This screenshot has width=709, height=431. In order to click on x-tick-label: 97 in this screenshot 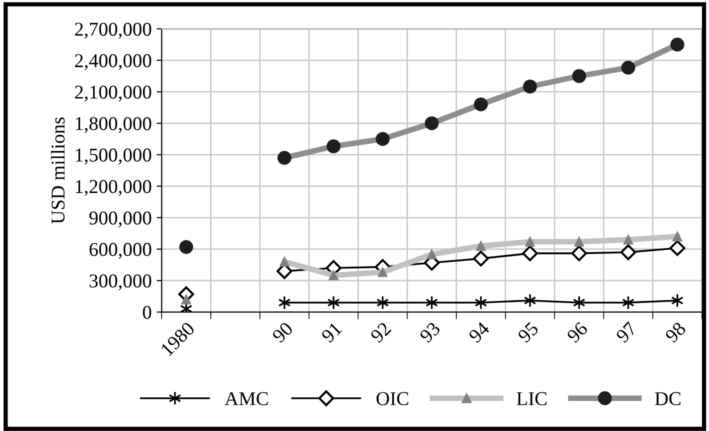, I will do `click(626, 332)`.